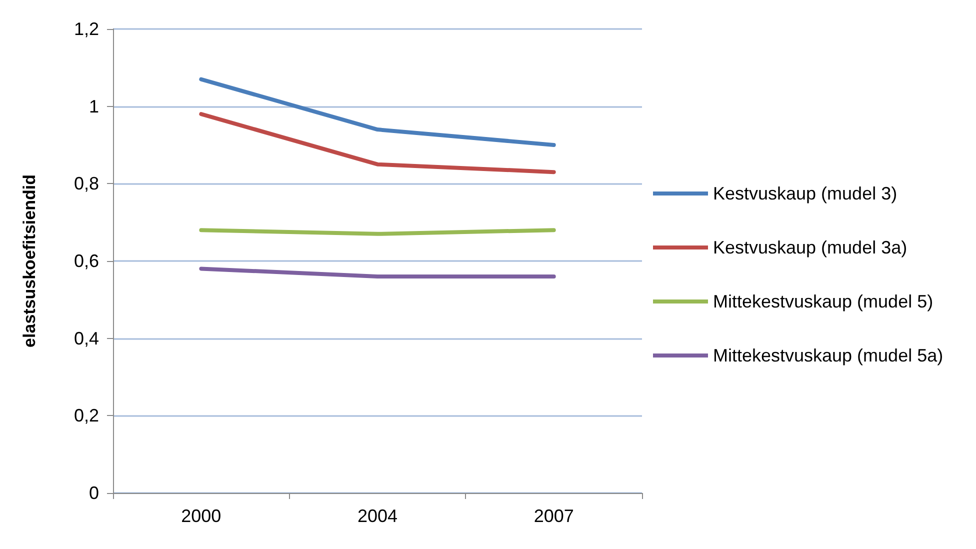 The image size is (976, 549). What do you see at coordinates (554, 516) in the screenshot?
I see `x-tick-label: 2007` at bounding box center [554, 516].